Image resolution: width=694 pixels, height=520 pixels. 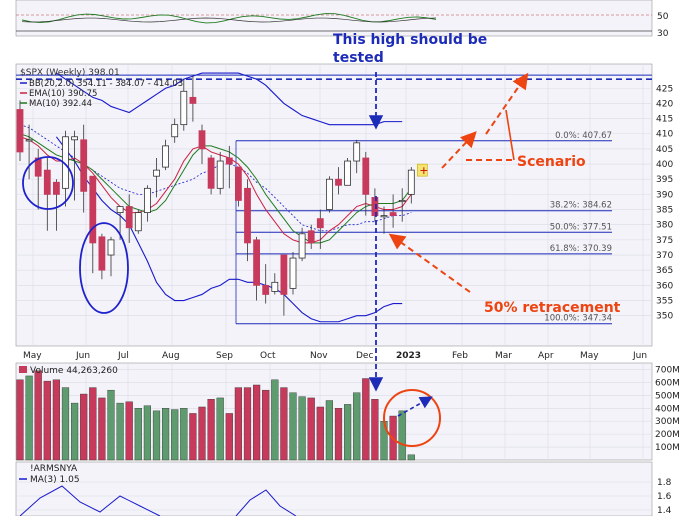 What do you see at coordinates (664, 271) in the screenshot?
I see `price-y-tick-label: 365` at bounding box center [664, 271].